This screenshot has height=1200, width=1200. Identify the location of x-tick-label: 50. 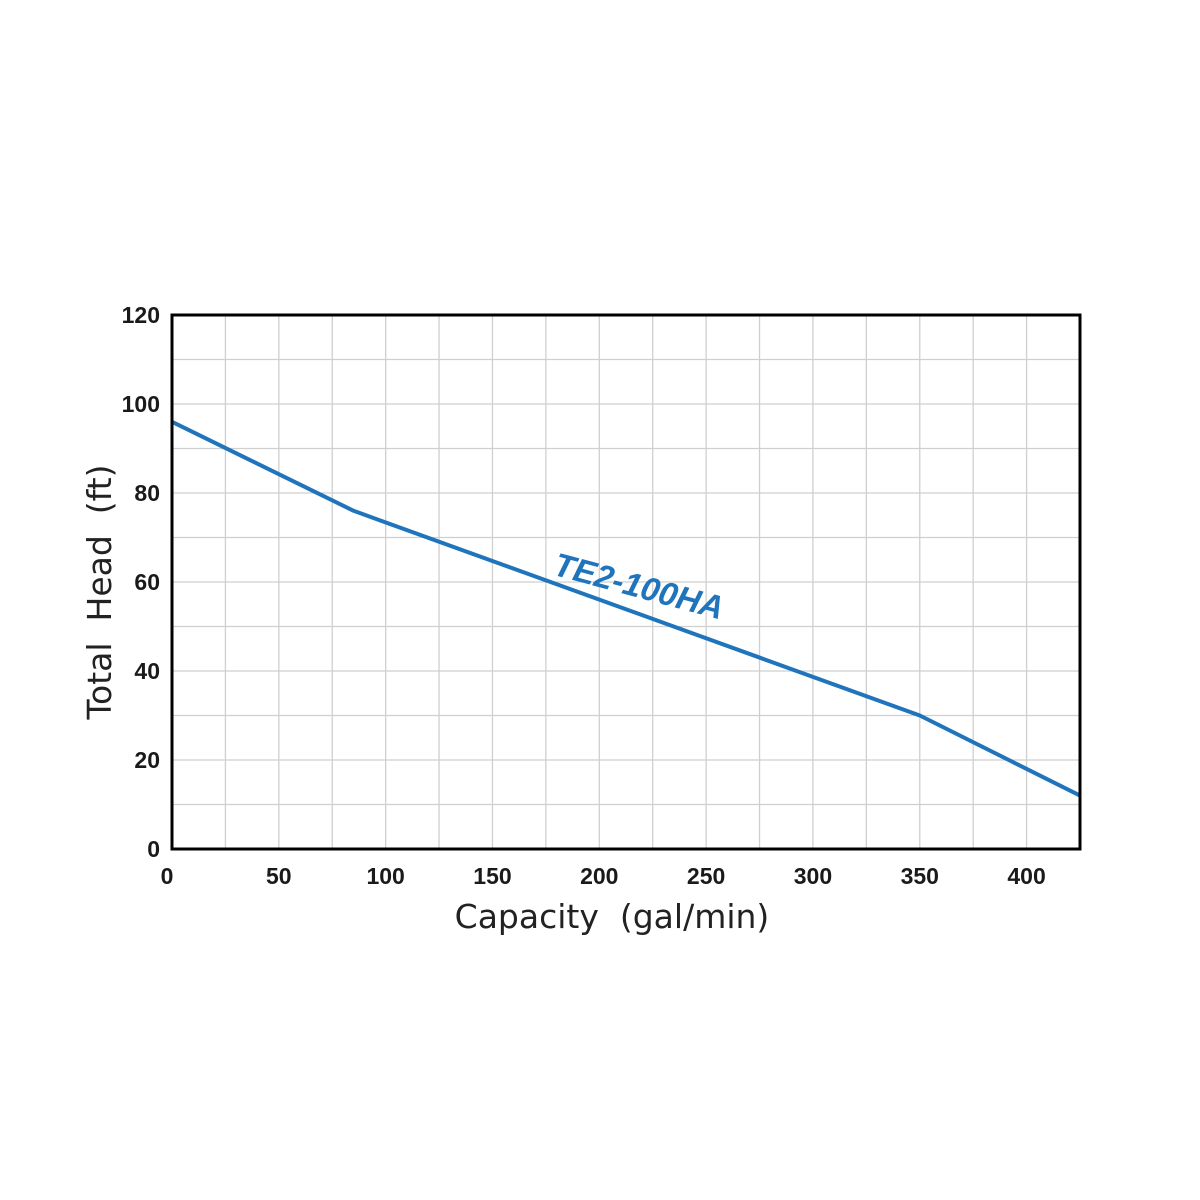
(279, 876).